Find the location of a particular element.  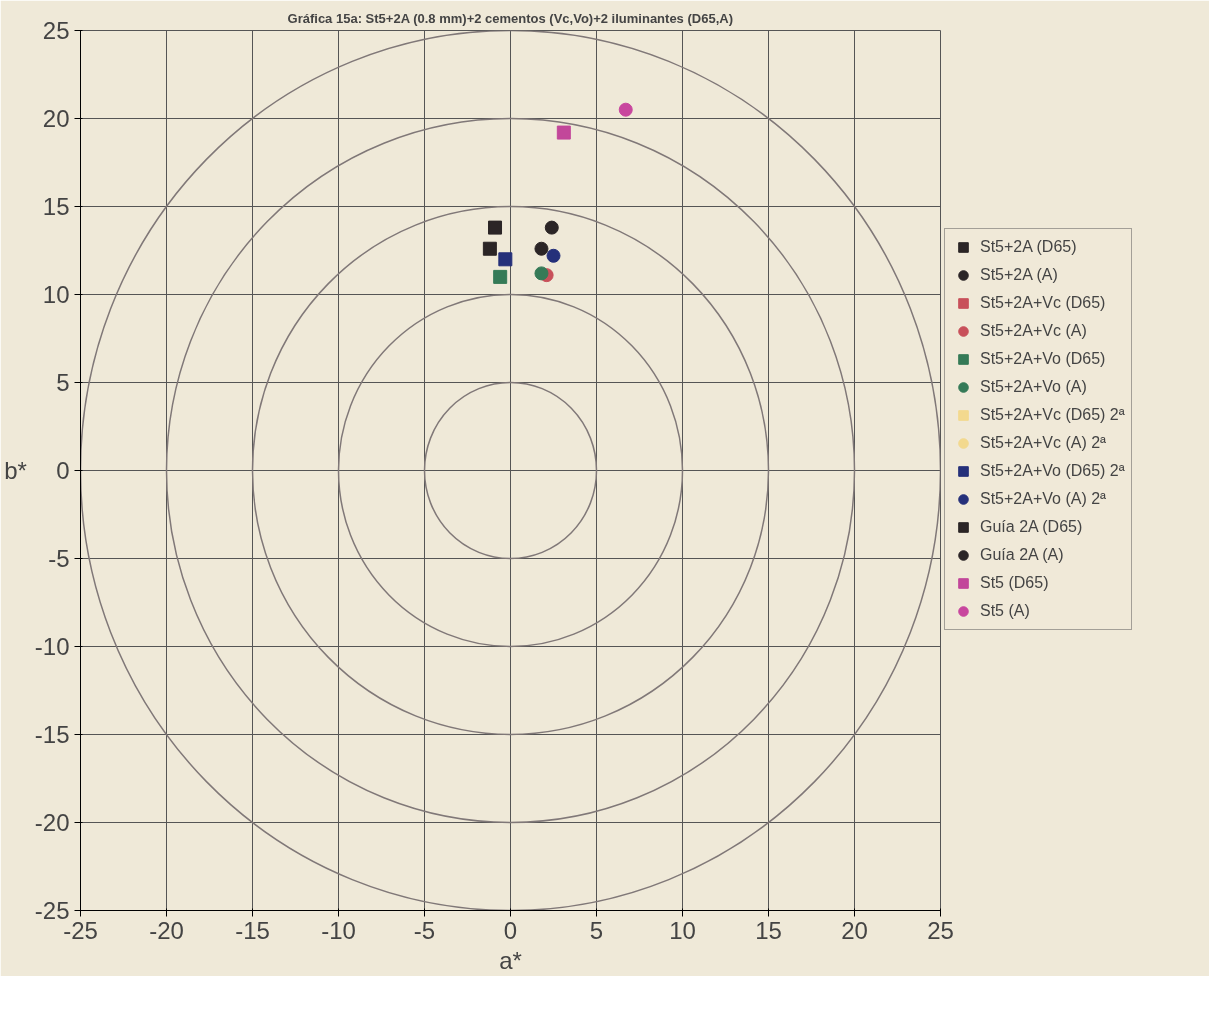

y-tick-label: 5 is located at coordinates (63, 382).